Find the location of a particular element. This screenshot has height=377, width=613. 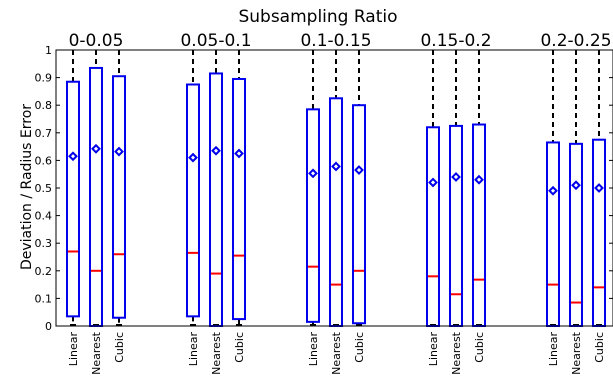

y-tick-label: 0 is located at coordinates (48, 326).